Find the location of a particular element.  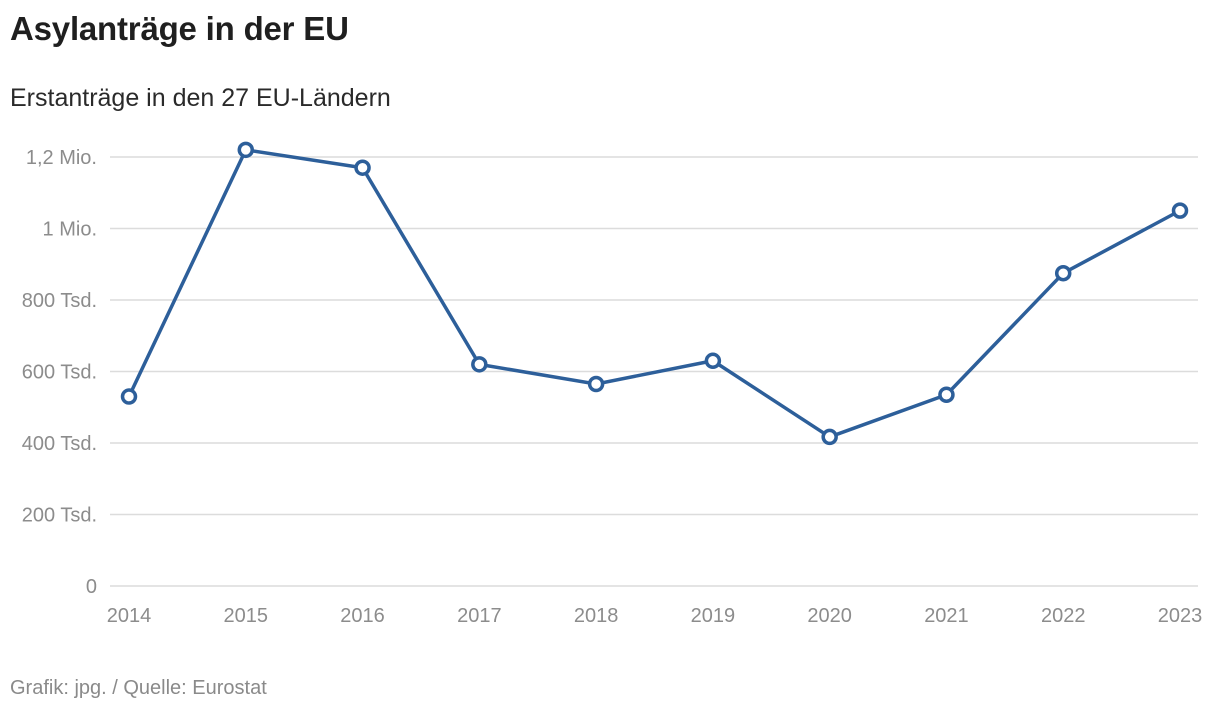

chart-title: Asylanträge in der EU is located at coordinates (179, 28).